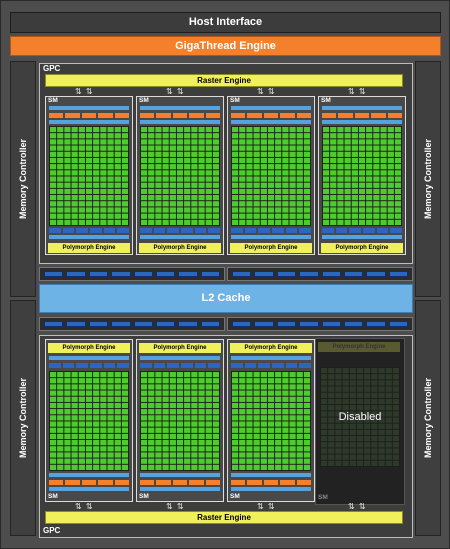 The width and height of the screenshot is (450, 549). Describe the element at coordinates (52, 530) in the screenshot. I see `gpc-label-bottom: GPC` at that location.